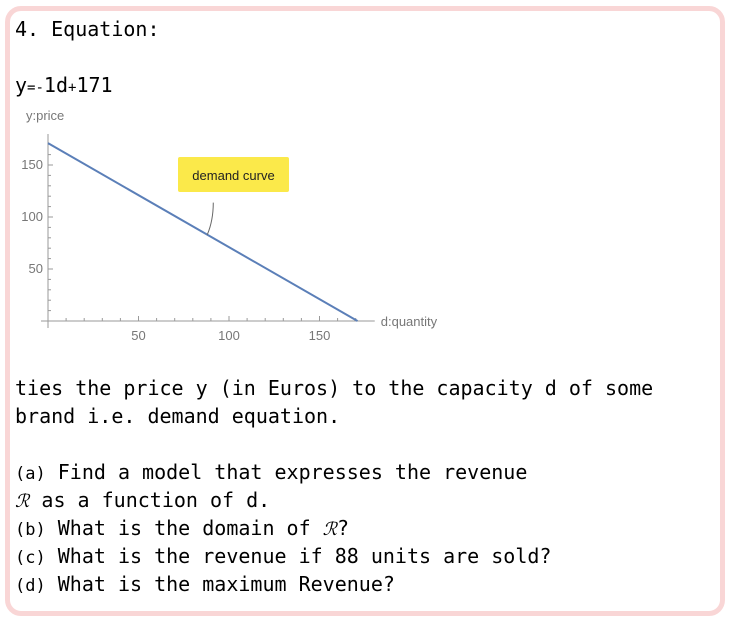 This screenshot has height=617, width=729. I want to click on question-d-label: (d), so click(30, 586).